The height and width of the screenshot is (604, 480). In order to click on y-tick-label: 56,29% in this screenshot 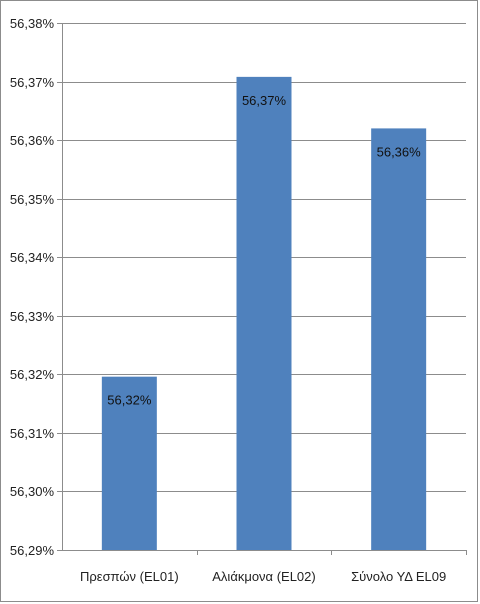, I will do `click(32, 550)`.